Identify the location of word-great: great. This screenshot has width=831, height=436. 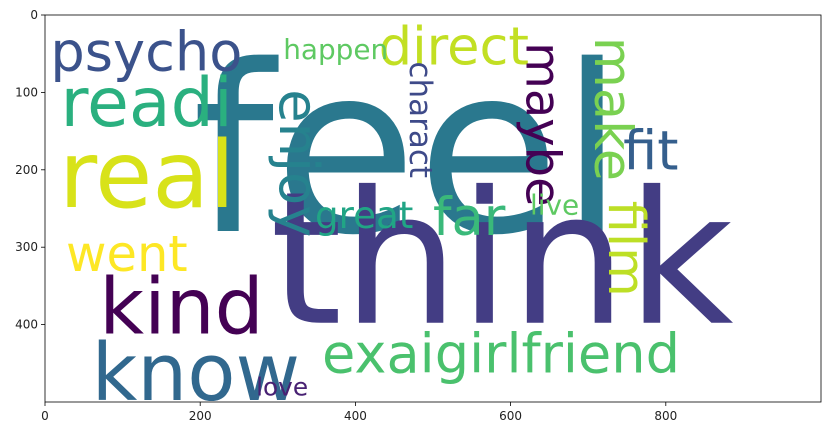
(364, 215).